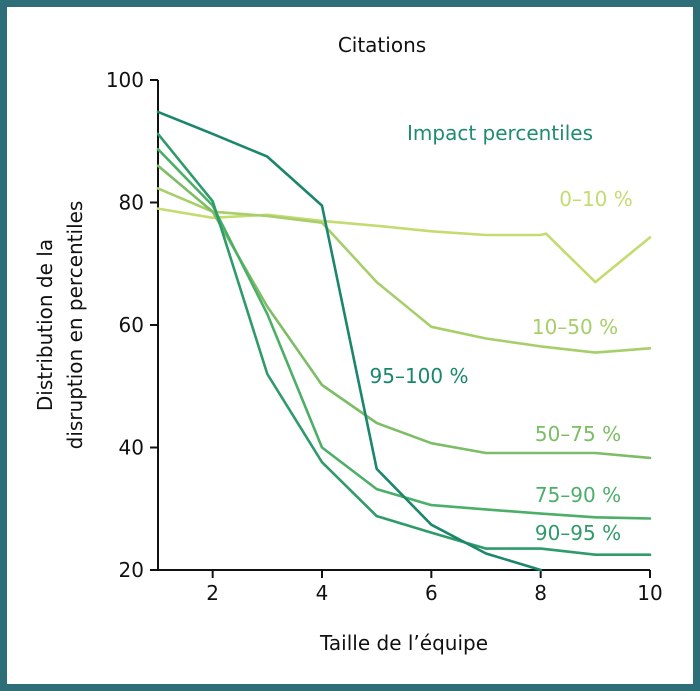 This screenshot has width=700, height=691. What do you see at coordinates (403, 643) in the screenshot?
I see `x-axis-label: Taille de l’équipe` at bounding box center [403, 643].